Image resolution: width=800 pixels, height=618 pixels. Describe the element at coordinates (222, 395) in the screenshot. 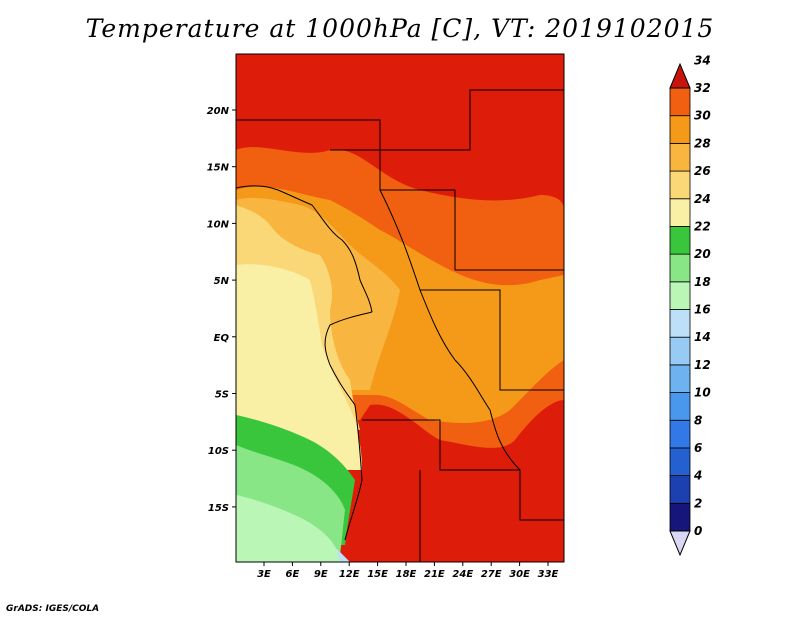

I see `lat-tick-label: 5S` at that location.